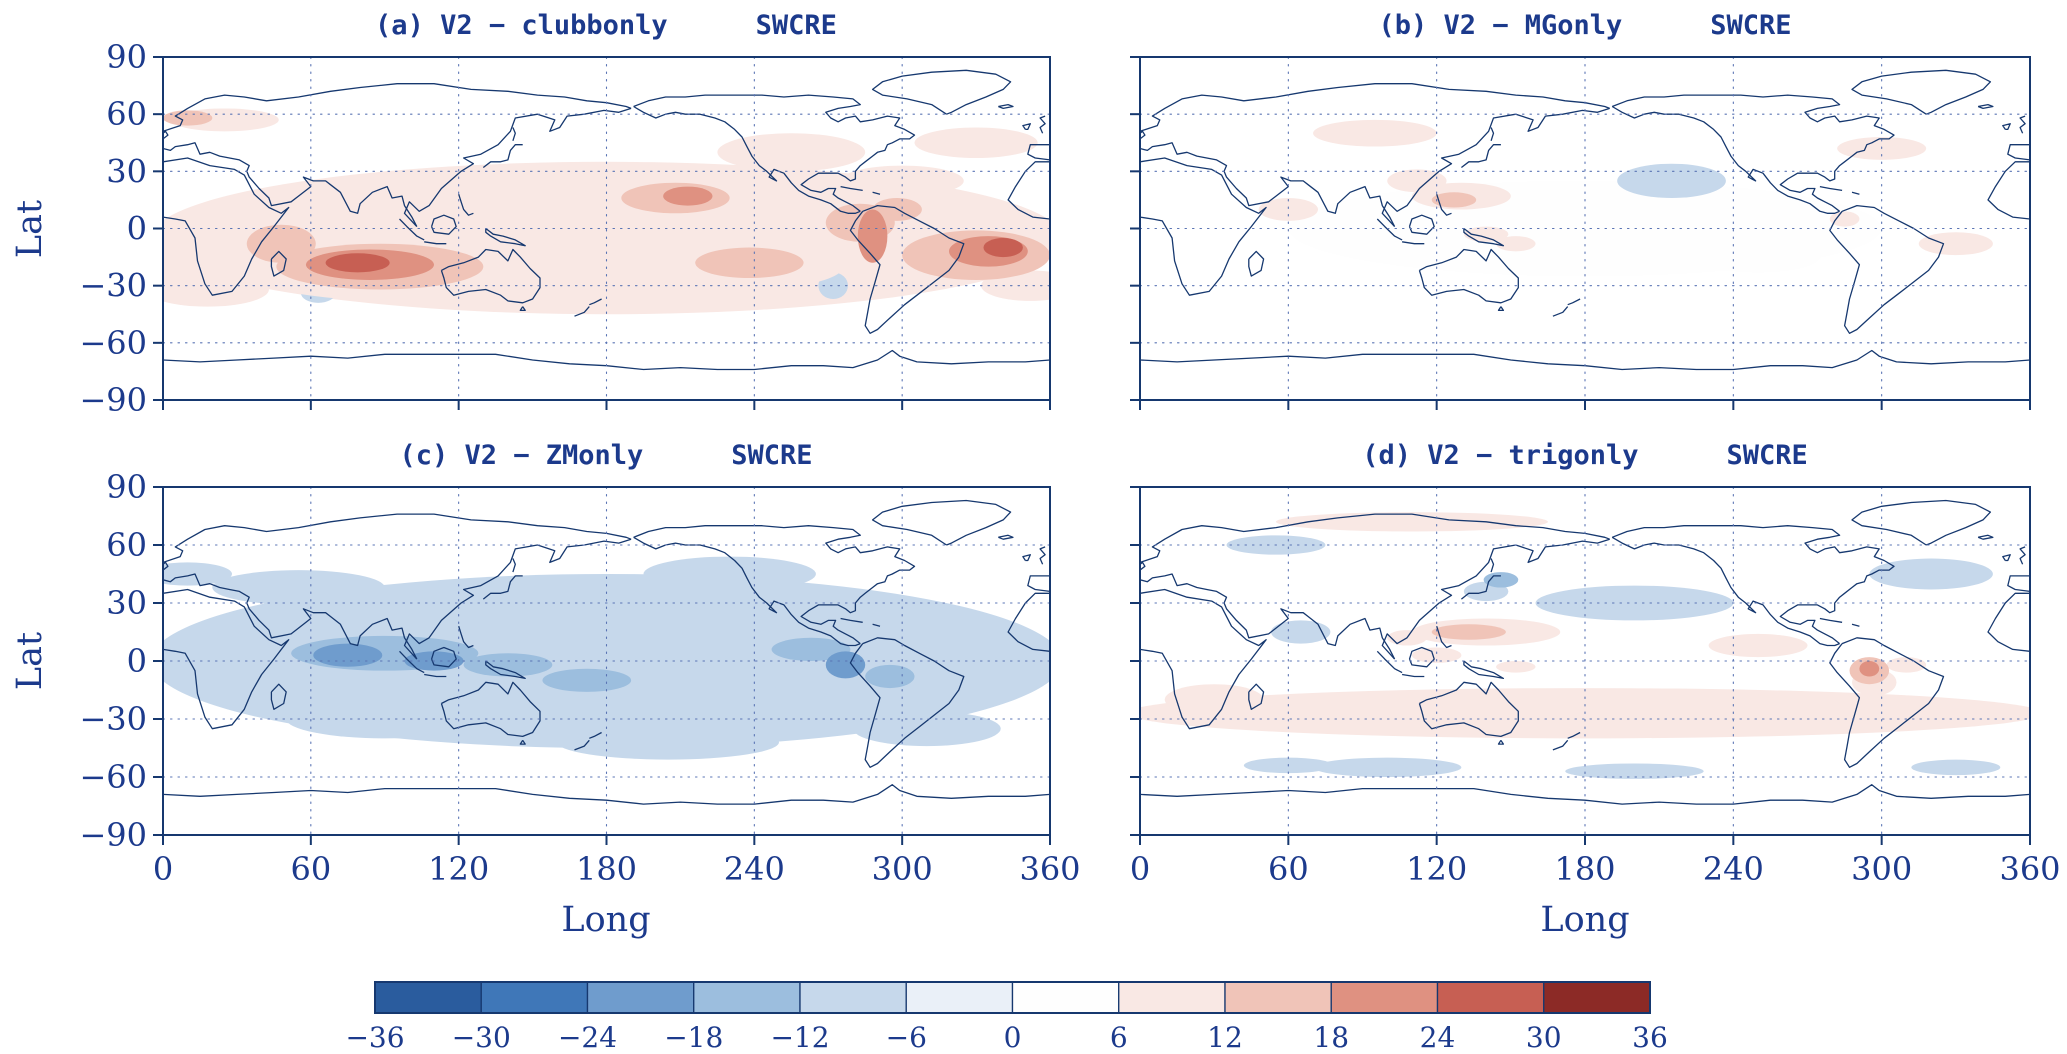  Describe the element at coordinates (1119, 1037) in the screenshot. I see `colorbar-tick-label: 6` at that location.